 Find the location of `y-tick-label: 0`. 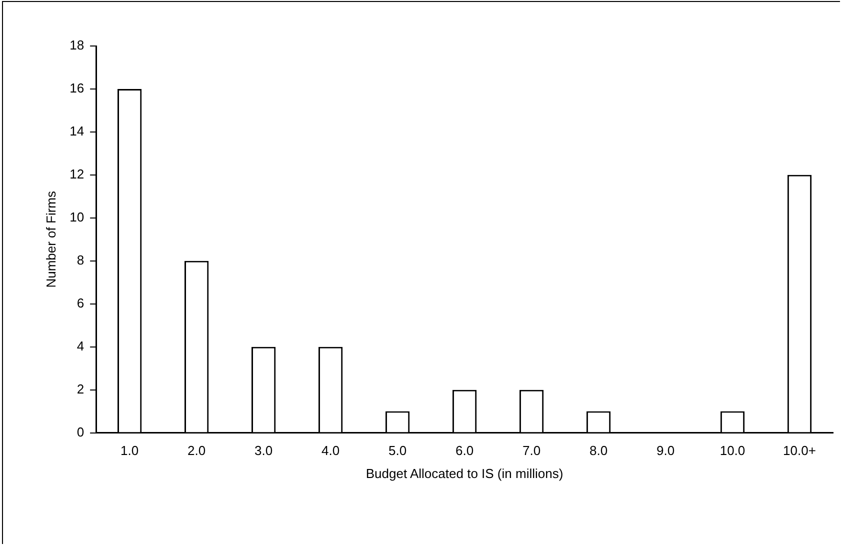

y-tick-label: 0 is located at coordinates (80, 432).